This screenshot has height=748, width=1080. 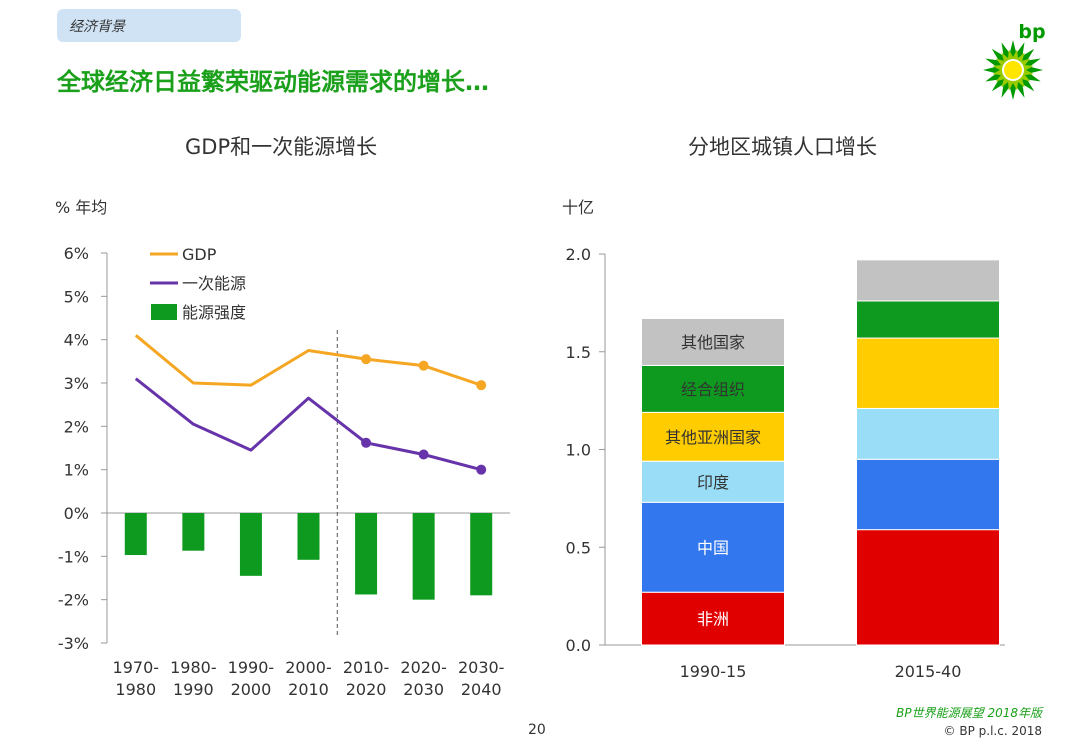 I want to click on segment-label: 中国, so click(x=713, y=547).